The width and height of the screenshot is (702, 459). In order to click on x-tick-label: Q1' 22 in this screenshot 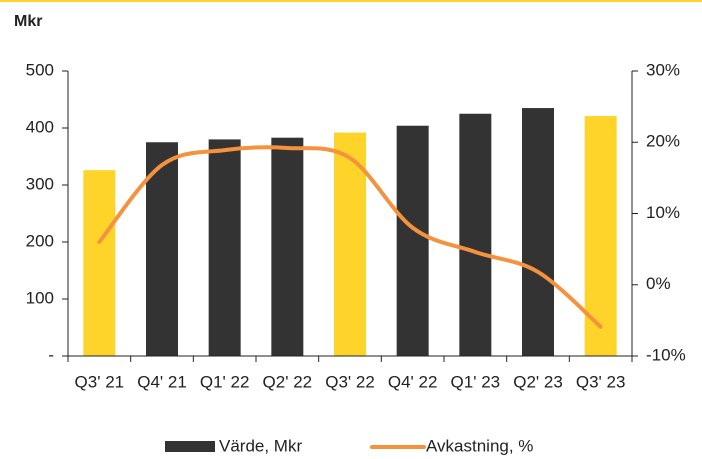, I will do `click(225, 381)`.